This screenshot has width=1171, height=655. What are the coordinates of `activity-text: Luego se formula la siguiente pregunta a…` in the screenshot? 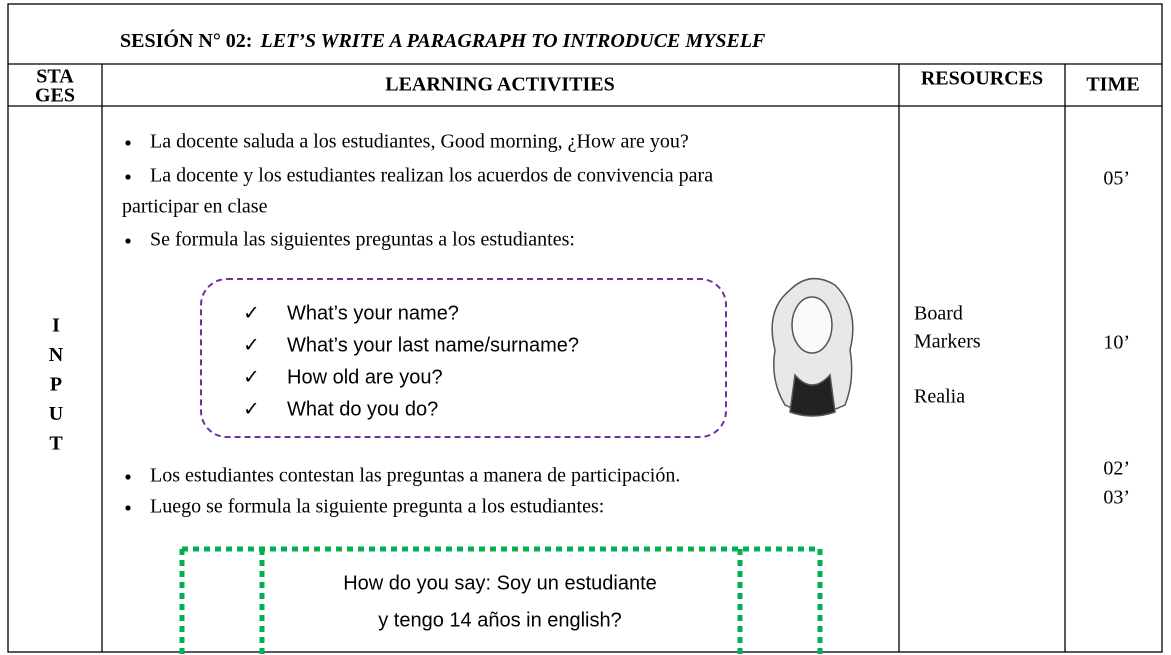 It's located at (377, 507).